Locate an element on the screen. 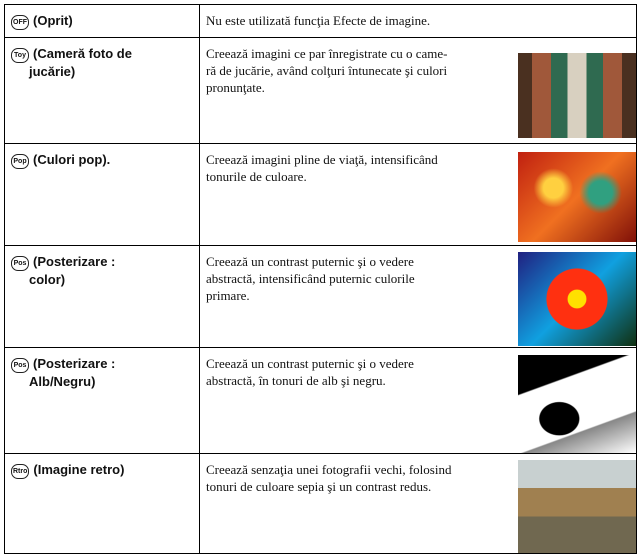  label-line: Toy (Cameră foto de is located at coordinates (105, 54).